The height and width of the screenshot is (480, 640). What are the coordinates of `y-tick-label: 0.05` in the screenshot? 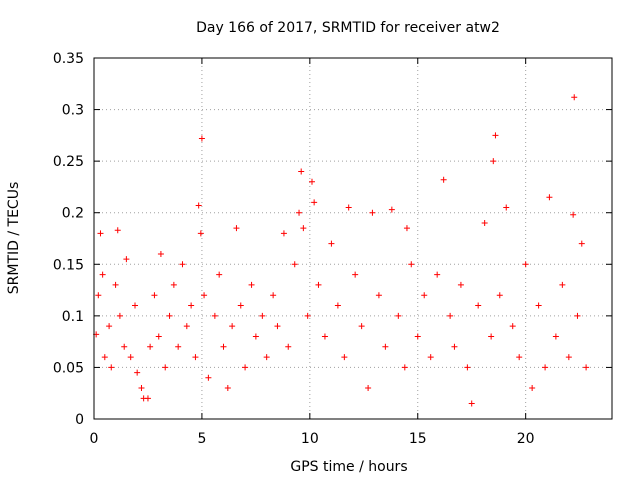 It's located at (68, 368).